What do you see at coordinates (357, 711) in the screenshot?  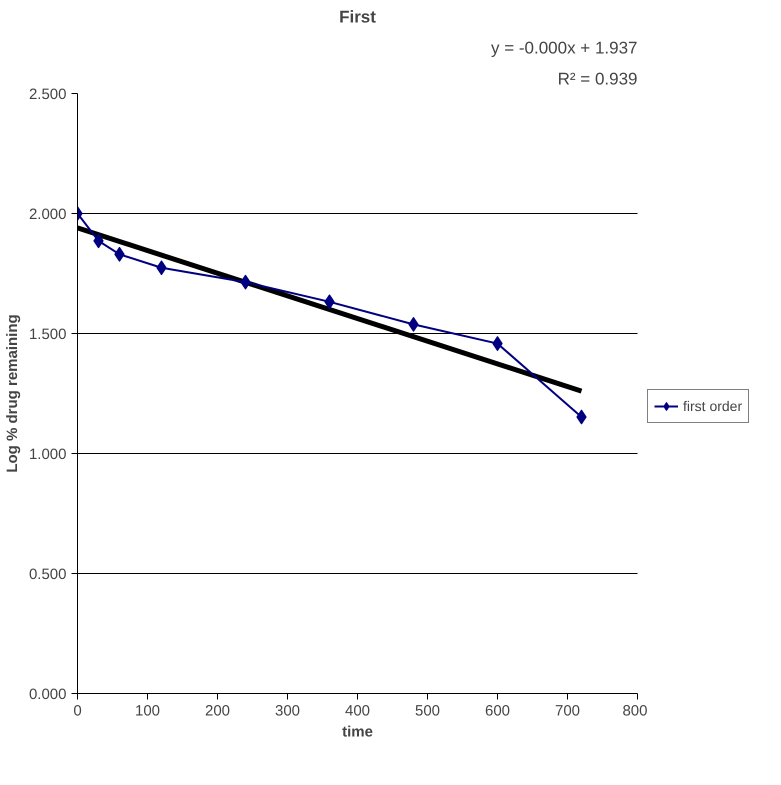 I see `x-tick-label: 400` at bounding box center [357, 711].